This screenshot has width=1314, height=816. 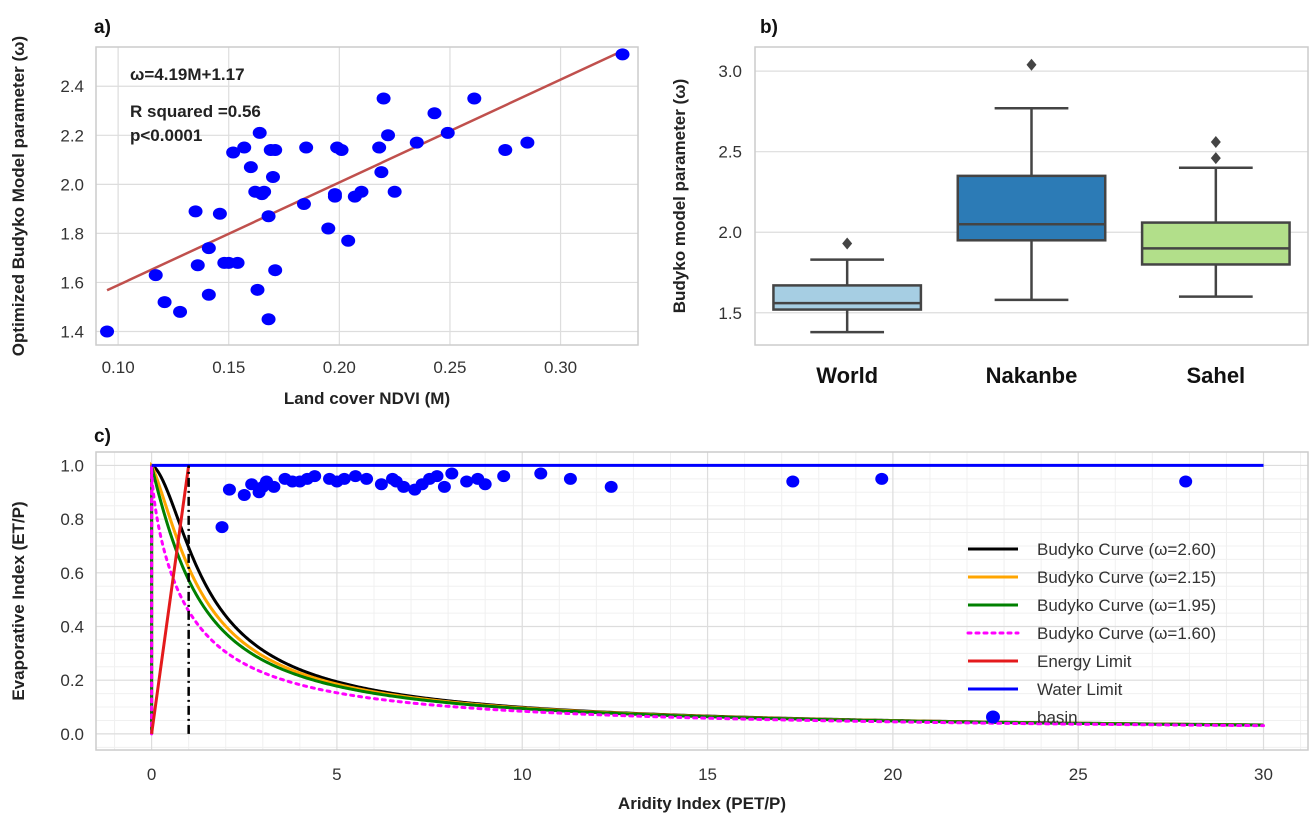 I want to click on panel-c-y-tick-label: 0.2, so click(x=72, y=680).